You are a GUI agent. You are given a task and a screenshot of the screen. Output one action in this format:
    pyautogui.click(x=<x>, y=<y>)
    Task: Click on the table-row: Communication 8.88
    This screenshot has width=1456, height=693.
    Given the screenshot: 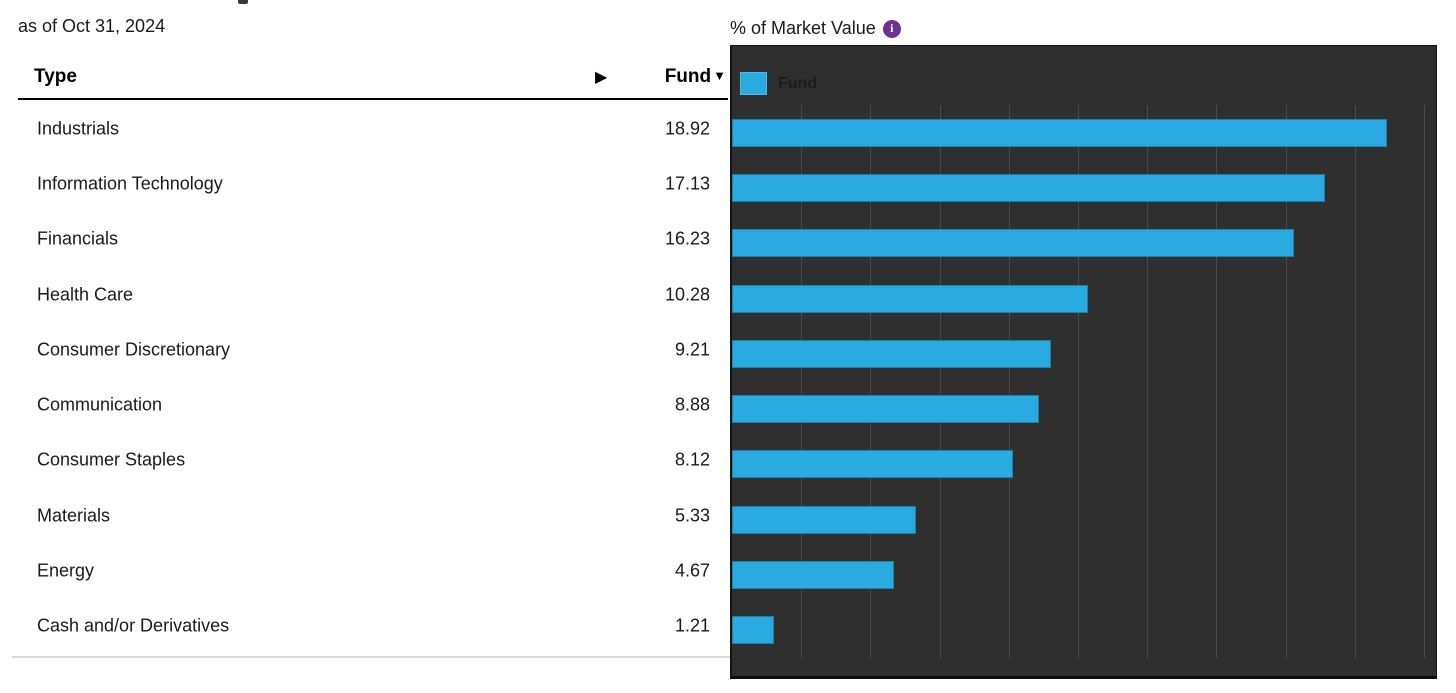 What is the action you would take?
    pyautogui.click(x=373, y=404)
    